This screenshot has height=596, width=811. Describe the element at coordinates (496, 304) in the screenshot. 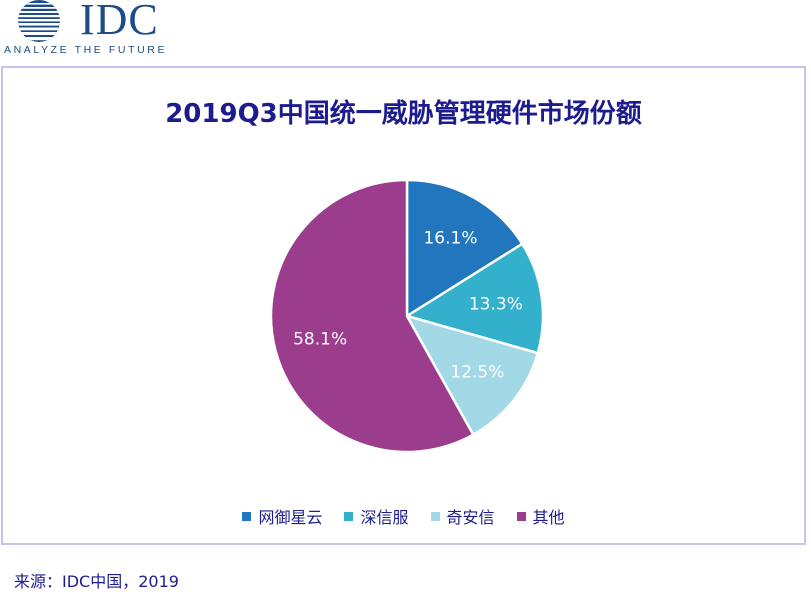

I see `slice-label-2: 13.3%` at that location.